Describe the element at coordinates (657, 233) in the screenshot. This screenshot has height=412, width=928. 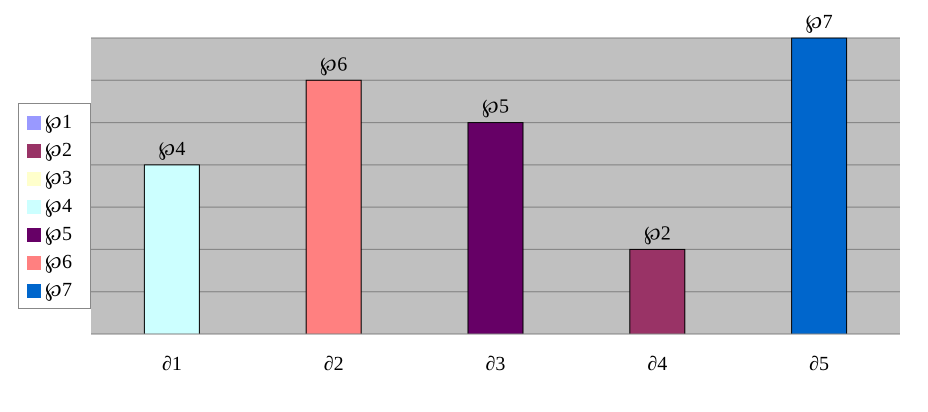
I see `data-label: ℘2` at that location.